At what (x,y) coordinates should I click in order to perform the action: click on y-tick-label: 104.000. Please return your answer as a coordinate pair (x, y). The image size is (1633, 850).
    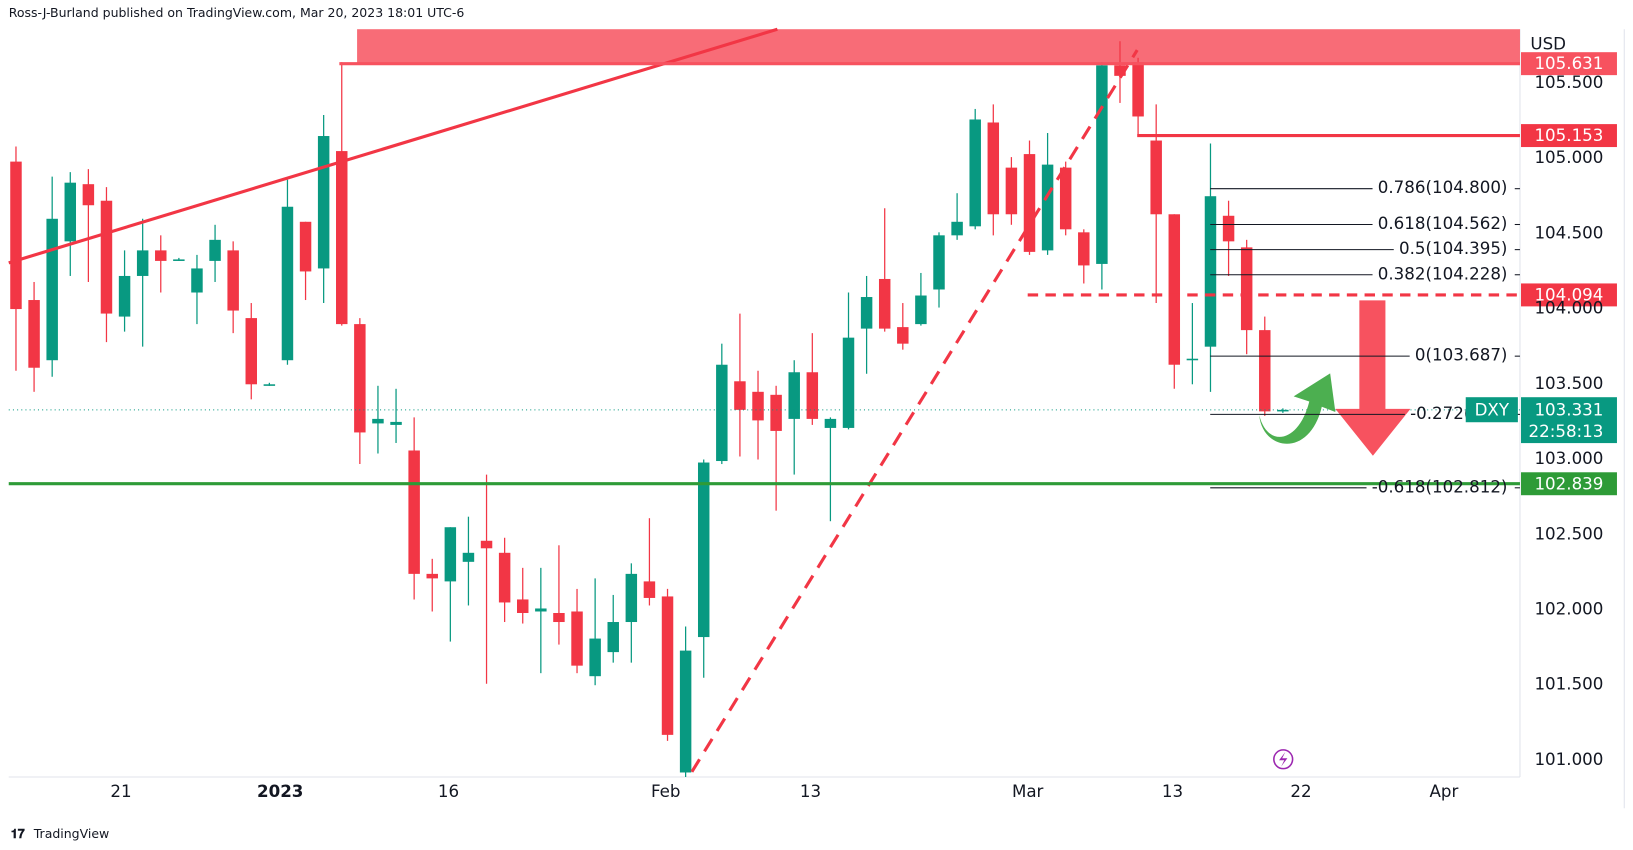
    Looking at the image, I should click on (1568, 308).